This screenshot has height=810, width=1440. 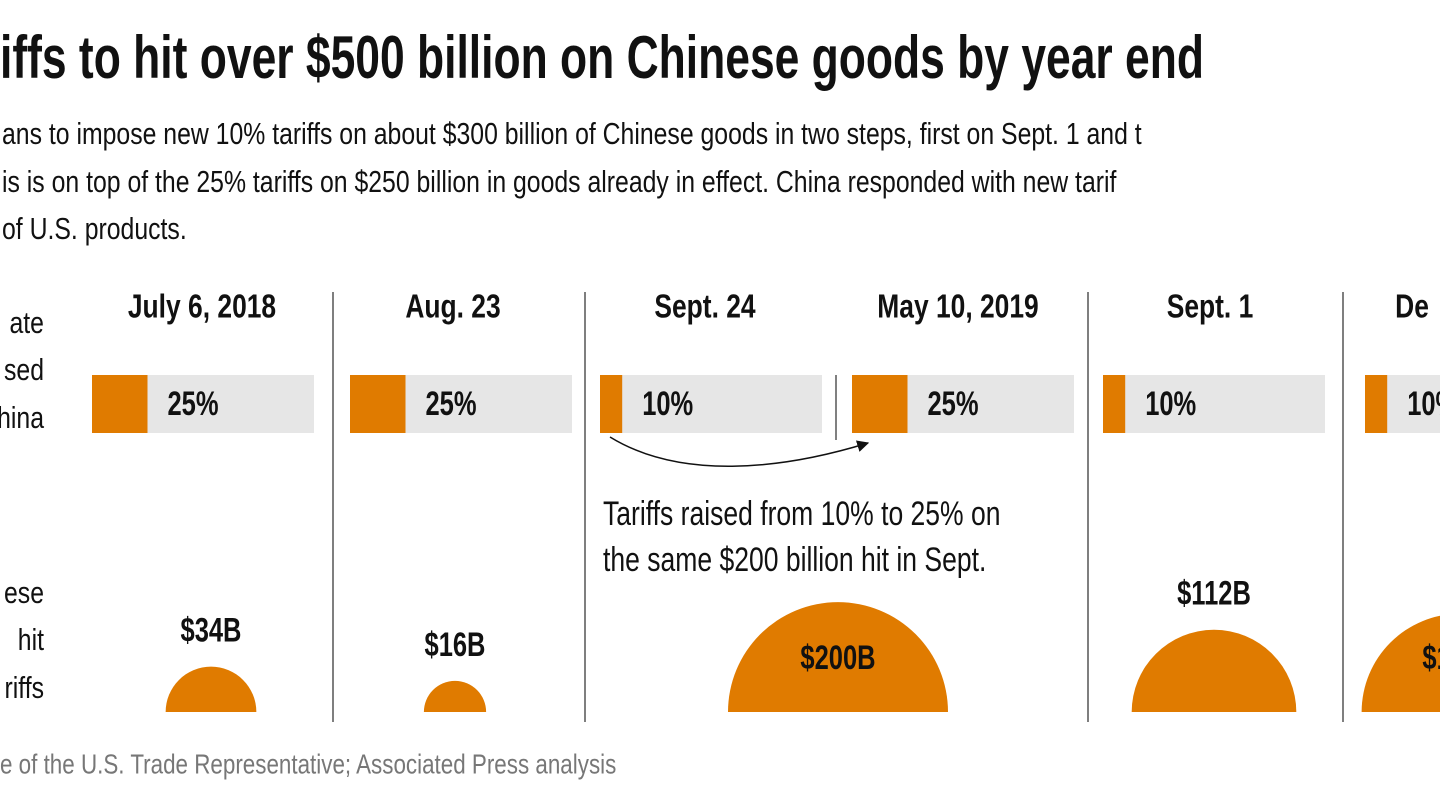 What do you see at coordinates (1210, 306) in the screenshot?
I see `date-label: Sept. 1` at bounding box center [1210, 306].